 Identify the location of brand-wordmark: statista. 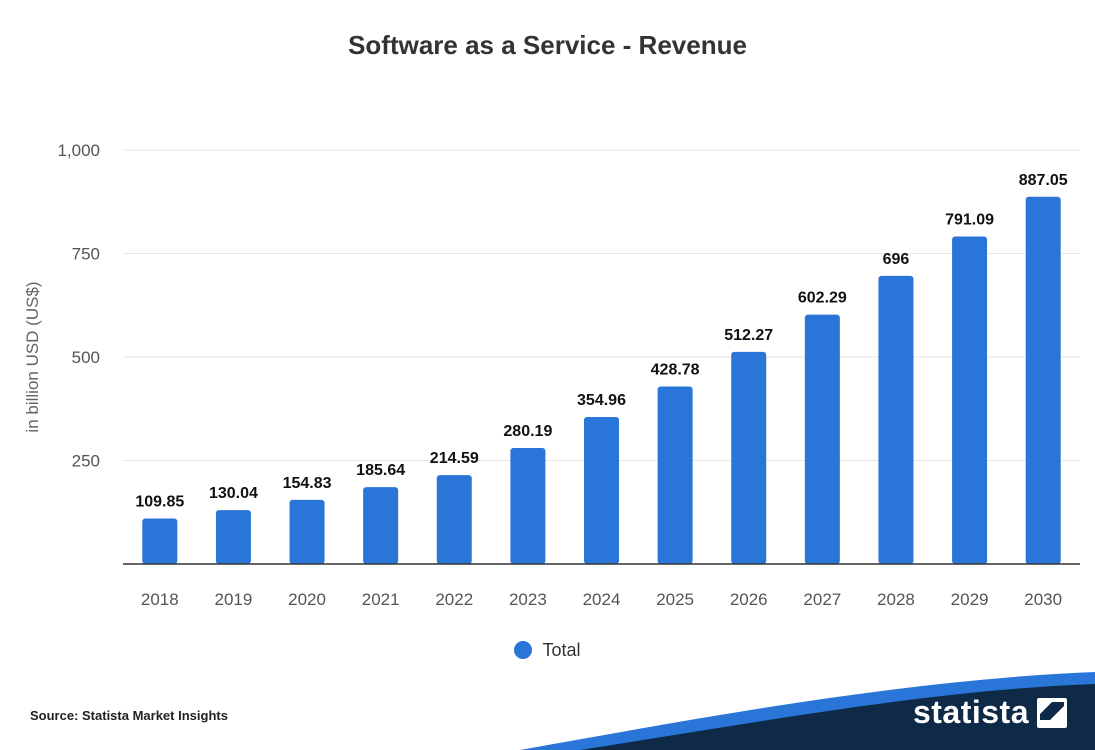
(970, 712).